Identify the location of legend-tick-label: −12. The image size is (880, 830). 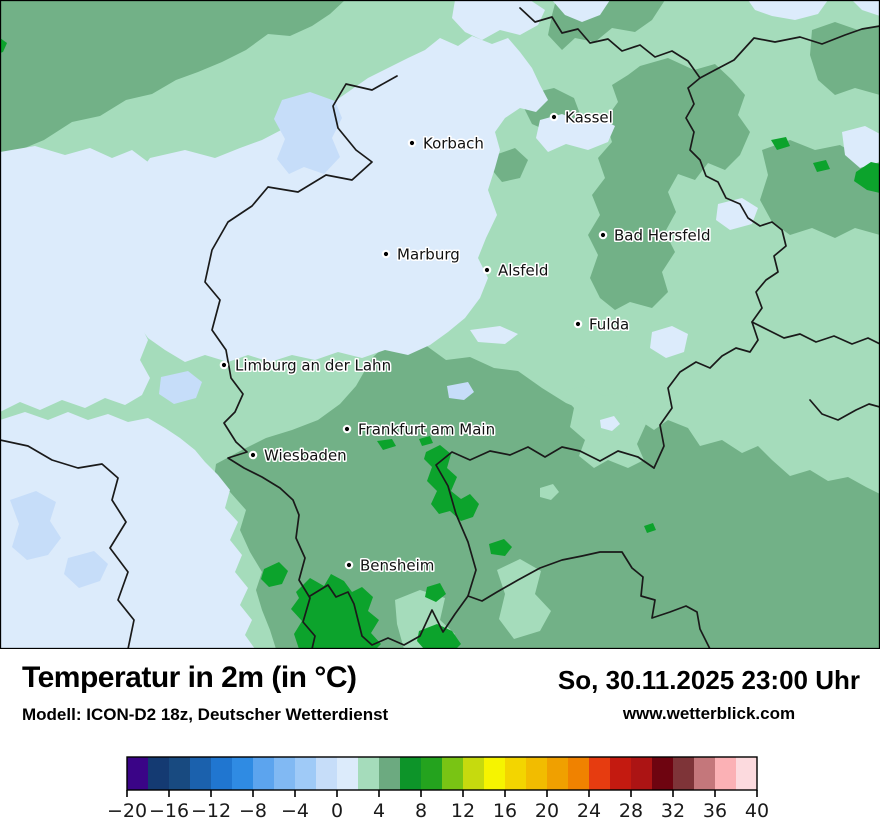
(211, 811).